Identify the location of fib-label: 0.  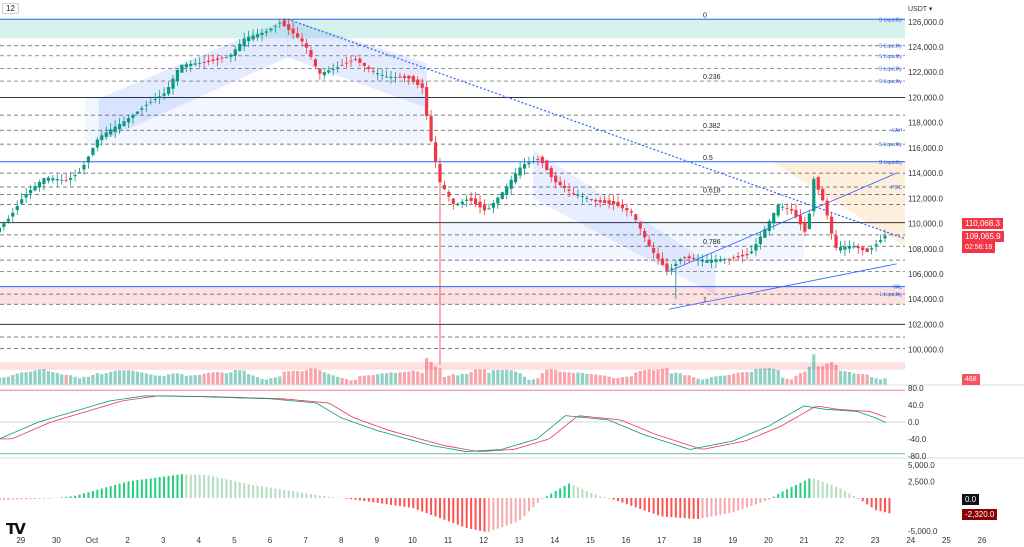
(705, 15).